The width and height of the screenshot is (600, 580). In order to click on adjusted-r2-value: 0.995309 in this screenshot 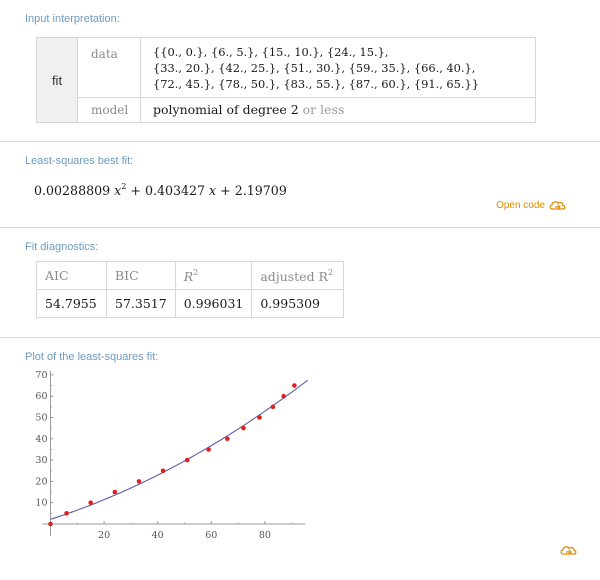, I will do `click(298, 303)`.